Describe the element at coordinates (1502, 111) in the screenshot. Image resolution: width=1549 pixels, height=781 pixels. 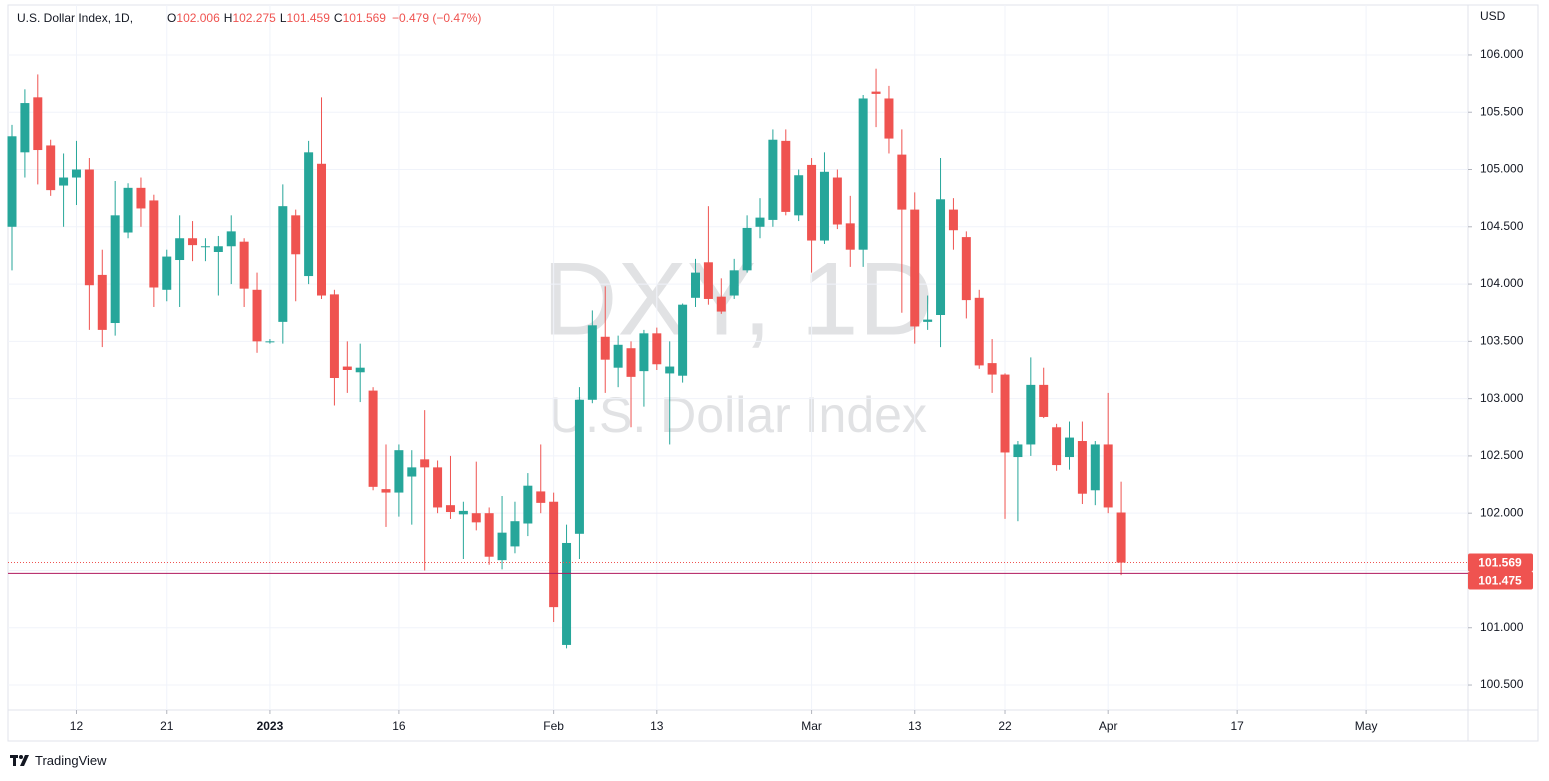
I see `y-tick-label: 105.500` at that location.